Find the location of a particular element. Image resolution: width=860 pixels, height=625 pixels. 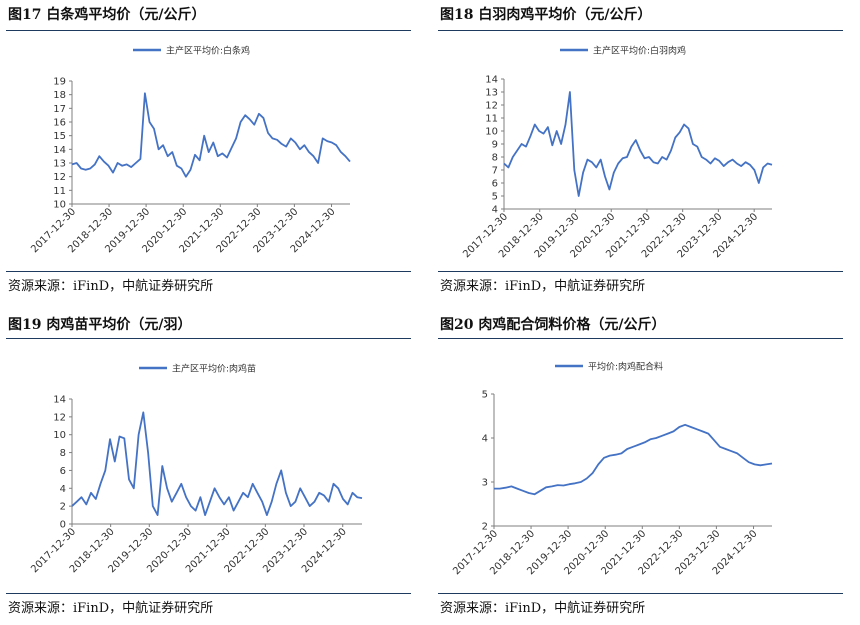

y-tick-label: 16 is located at coordinates (59, 123).